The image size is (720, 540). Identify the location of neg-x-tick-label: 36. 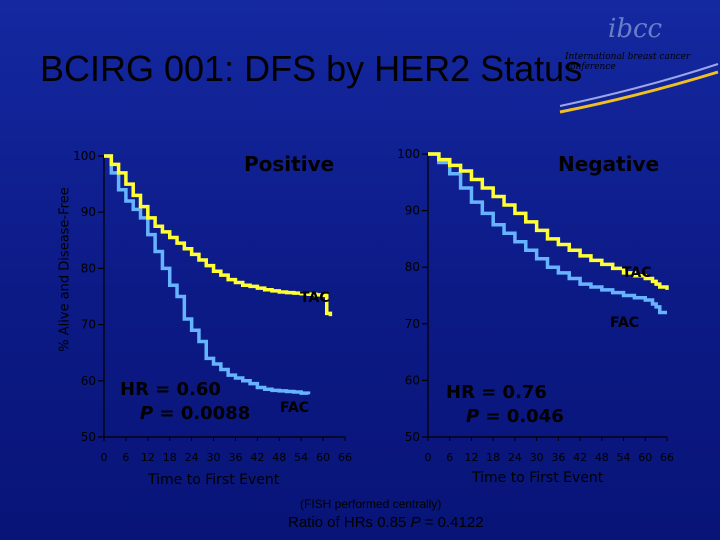
(558, 457).